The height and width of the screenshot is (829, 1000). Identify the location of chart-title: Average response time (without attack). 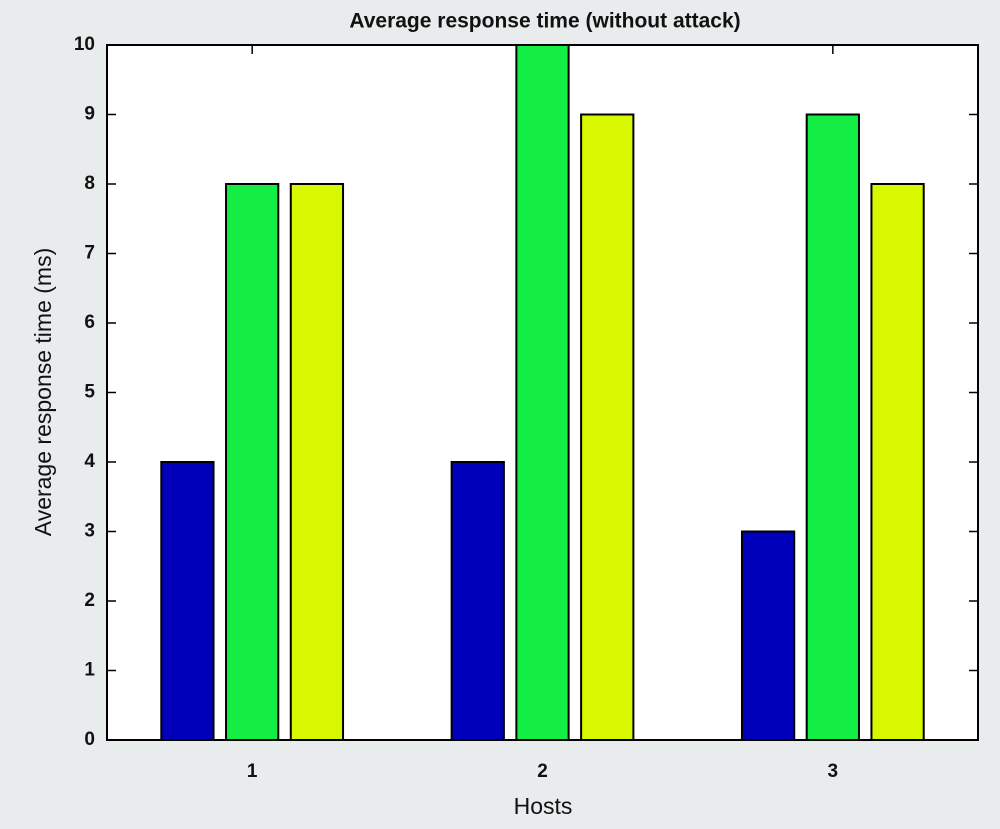
(544, 21).